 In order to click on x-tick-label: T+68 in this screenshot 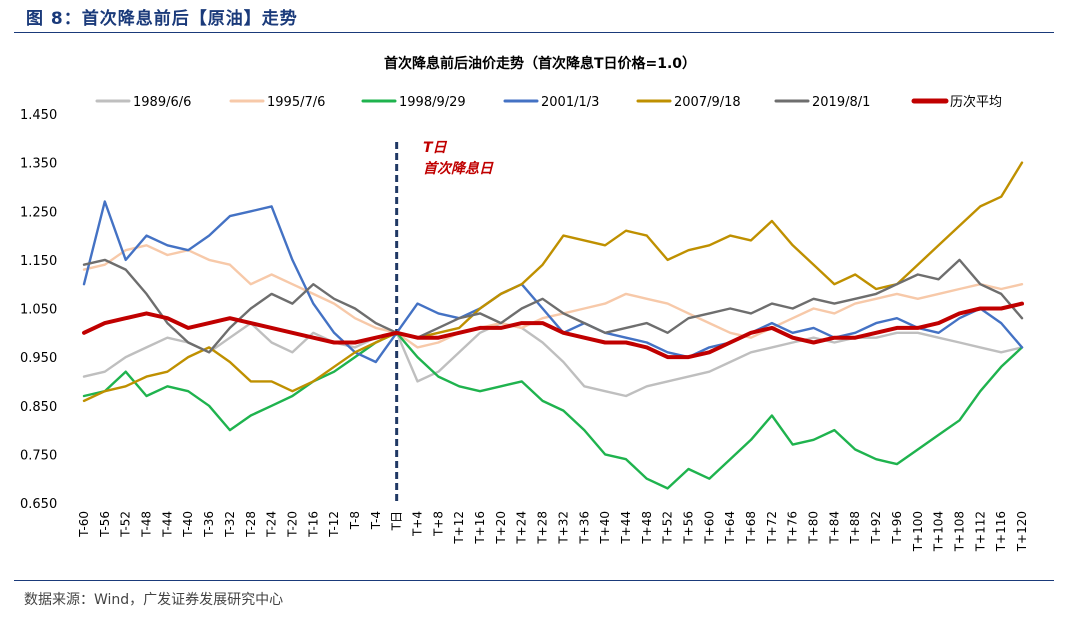, I will do `click(751, 528)`.